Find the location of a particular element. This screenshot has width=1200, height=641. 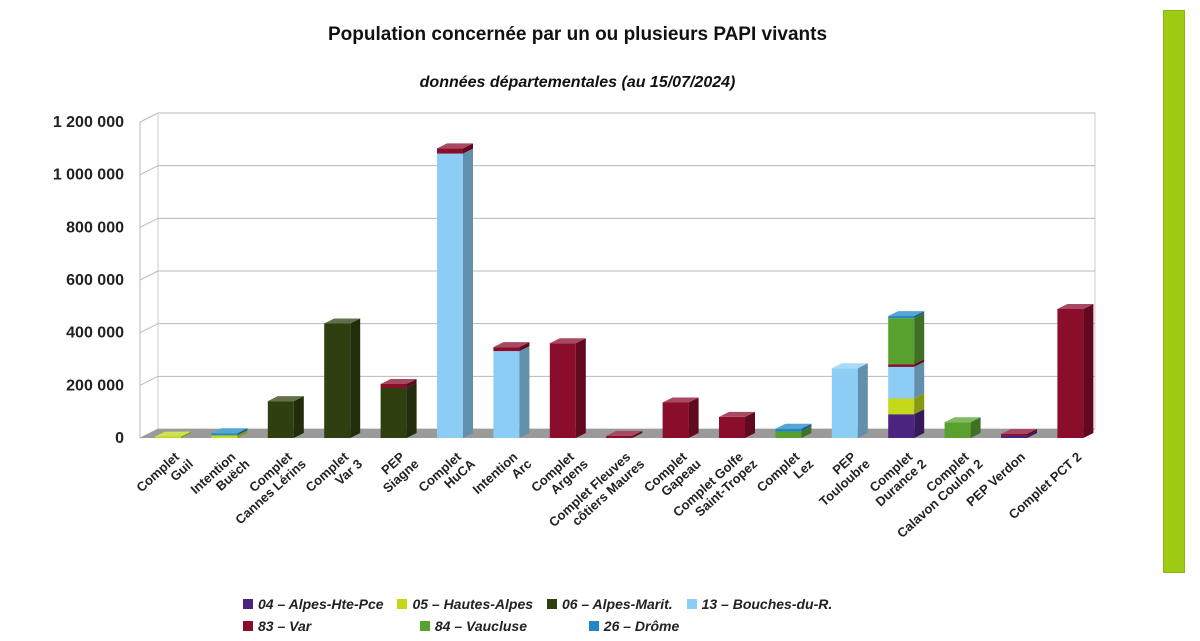

legend-item-84: 84 – Vaucluse is located at coordinates (497, 626).